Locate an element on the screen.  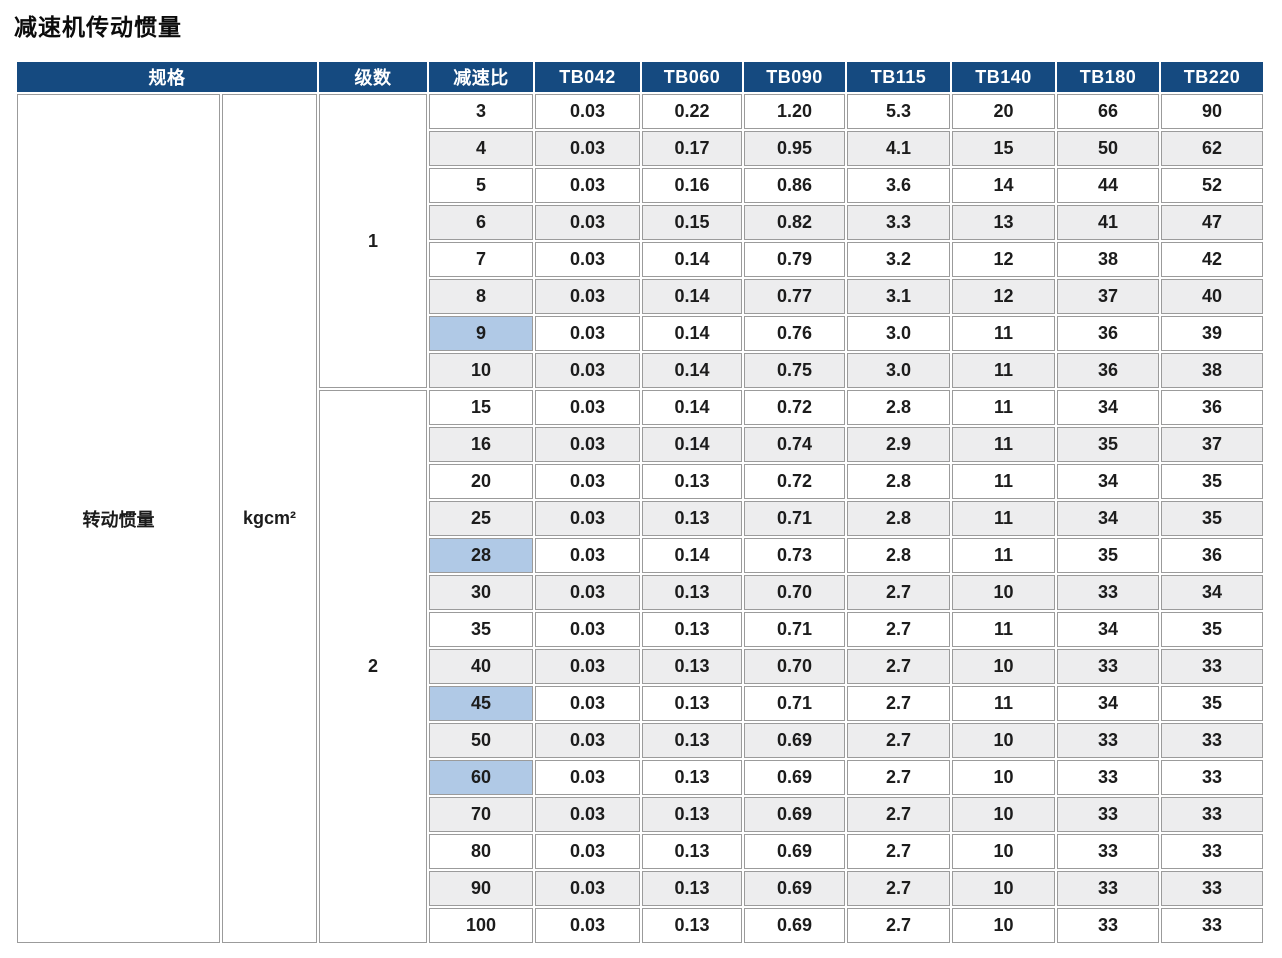
table-row: 8 0.03 0.14 0.77 3.1 12 37 40 is located at coordinates (640, 296).